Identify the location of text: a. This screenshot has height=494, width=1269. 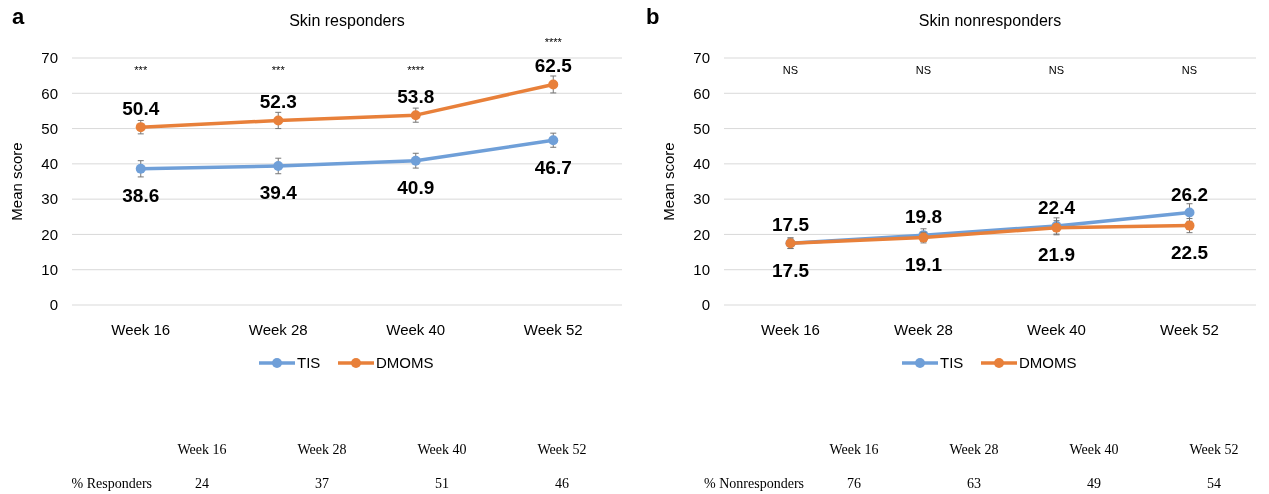
(18, 16).